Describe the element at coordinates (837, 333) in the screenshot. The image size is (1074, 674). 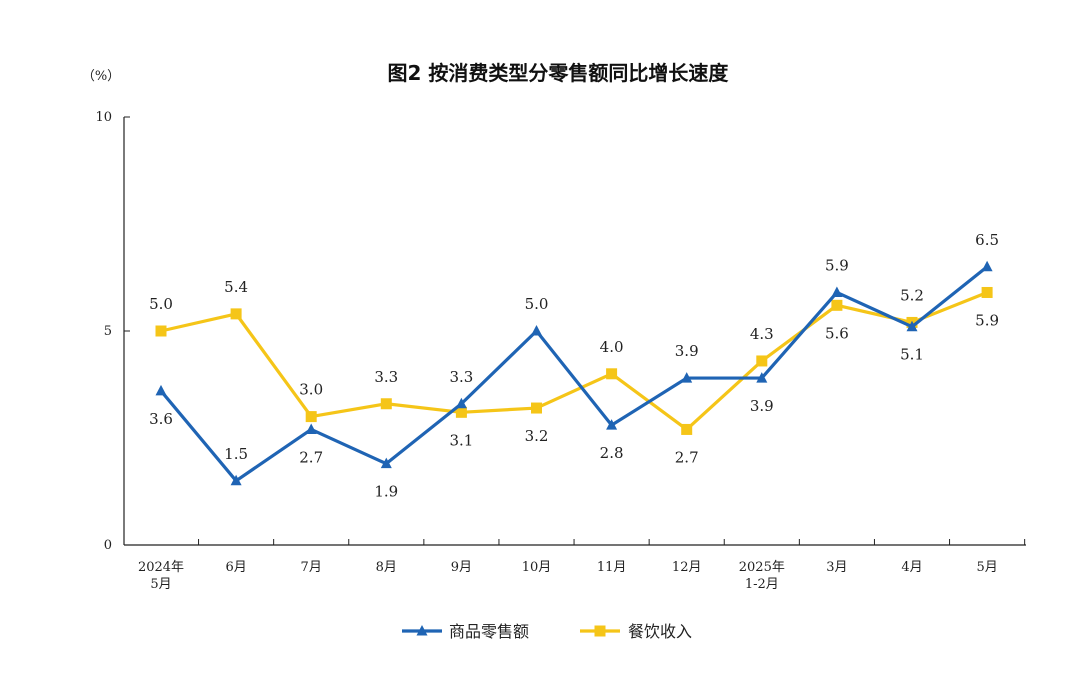
I see `data-label: 5.6` at that location.